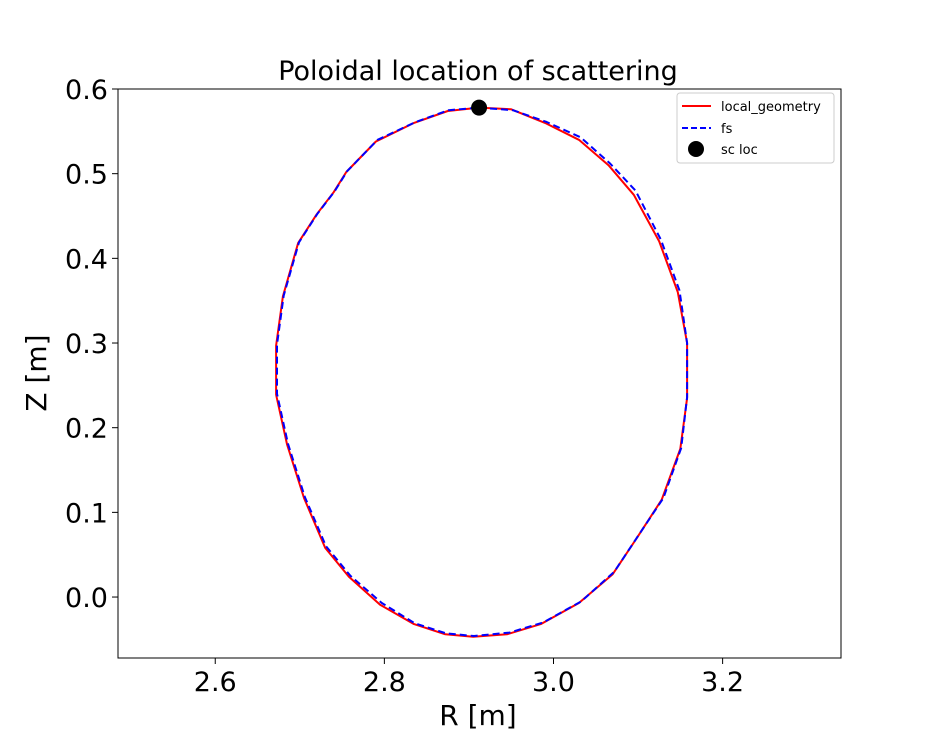 The width and height of the screenshot is (934, 739). I want to click on legend: local_geometry fs sc loc, so click(755, 128).